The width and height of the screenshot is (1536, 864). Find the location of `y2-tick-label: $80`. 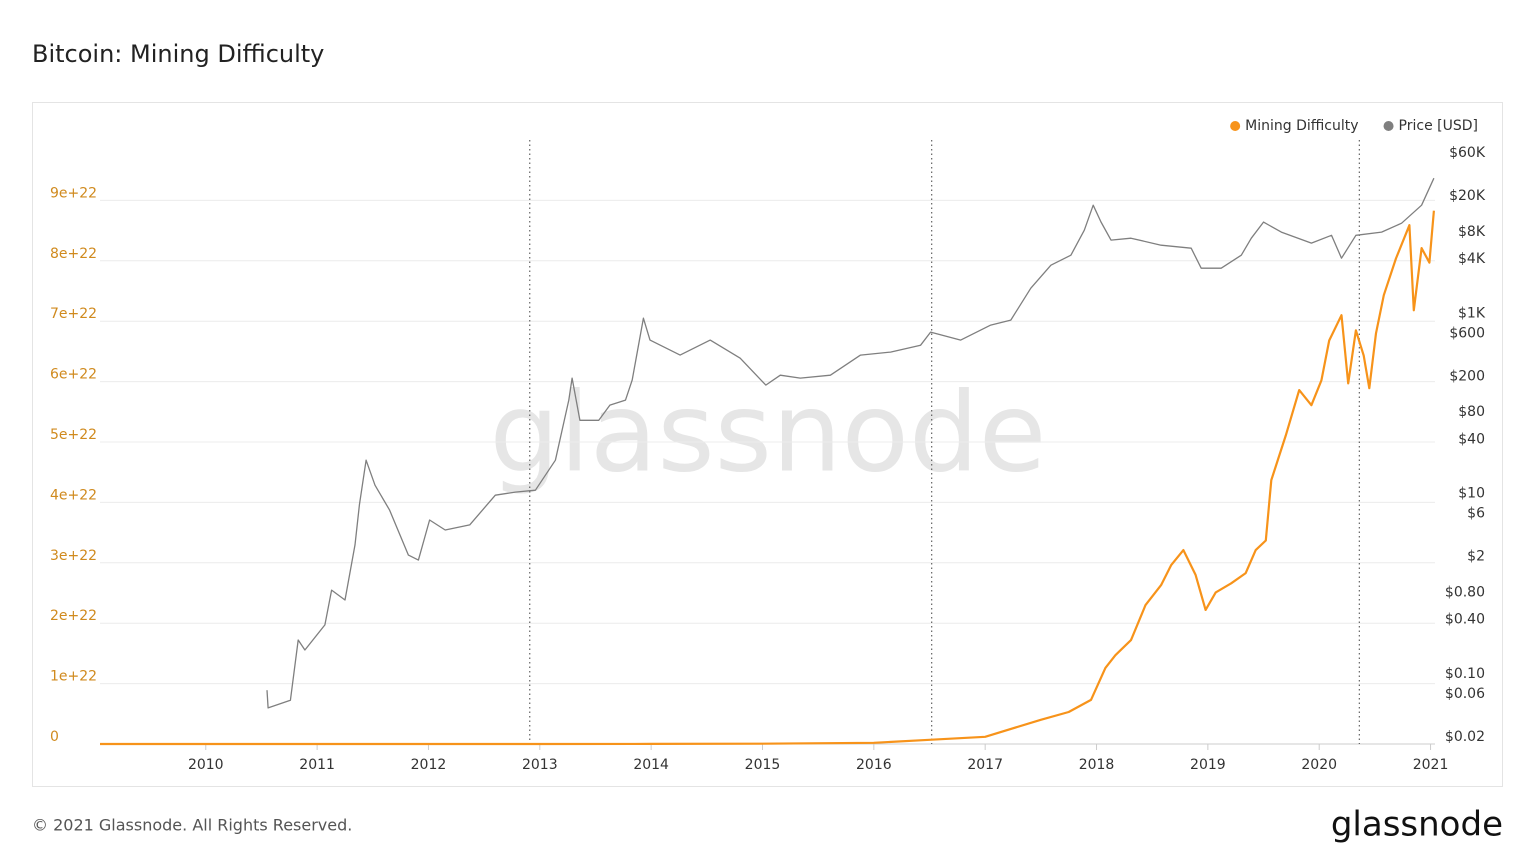

y2-tick-label: $80 is located at coordinates (1471, 412).